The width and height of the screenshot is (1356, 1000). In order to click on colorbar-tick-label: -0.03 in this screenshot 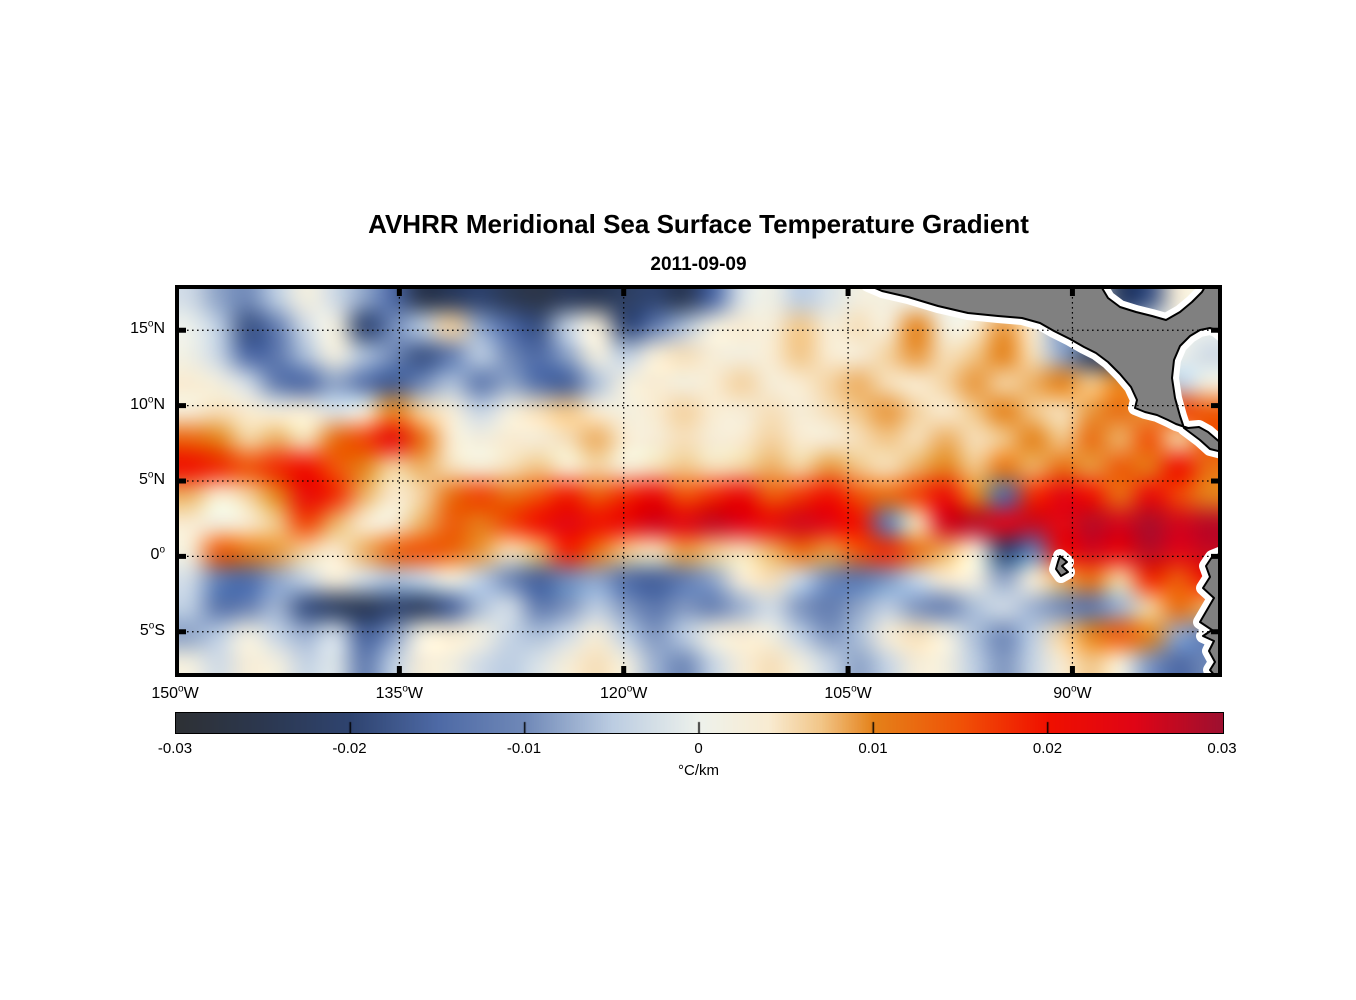, I will do `click(175, 748)`.